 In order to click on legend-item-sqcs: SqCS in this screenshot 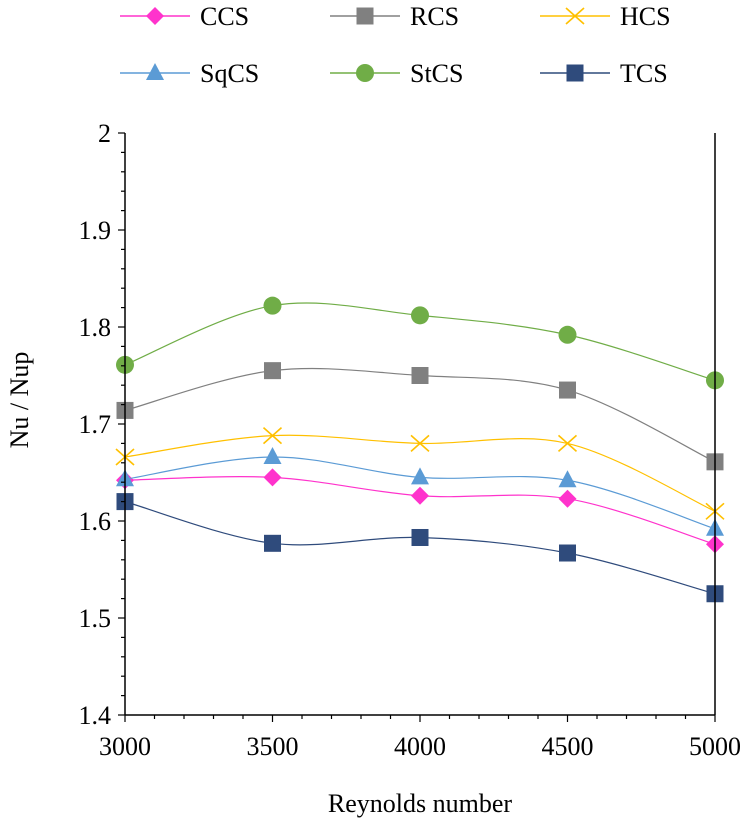, I will do `click(189, 73)`.